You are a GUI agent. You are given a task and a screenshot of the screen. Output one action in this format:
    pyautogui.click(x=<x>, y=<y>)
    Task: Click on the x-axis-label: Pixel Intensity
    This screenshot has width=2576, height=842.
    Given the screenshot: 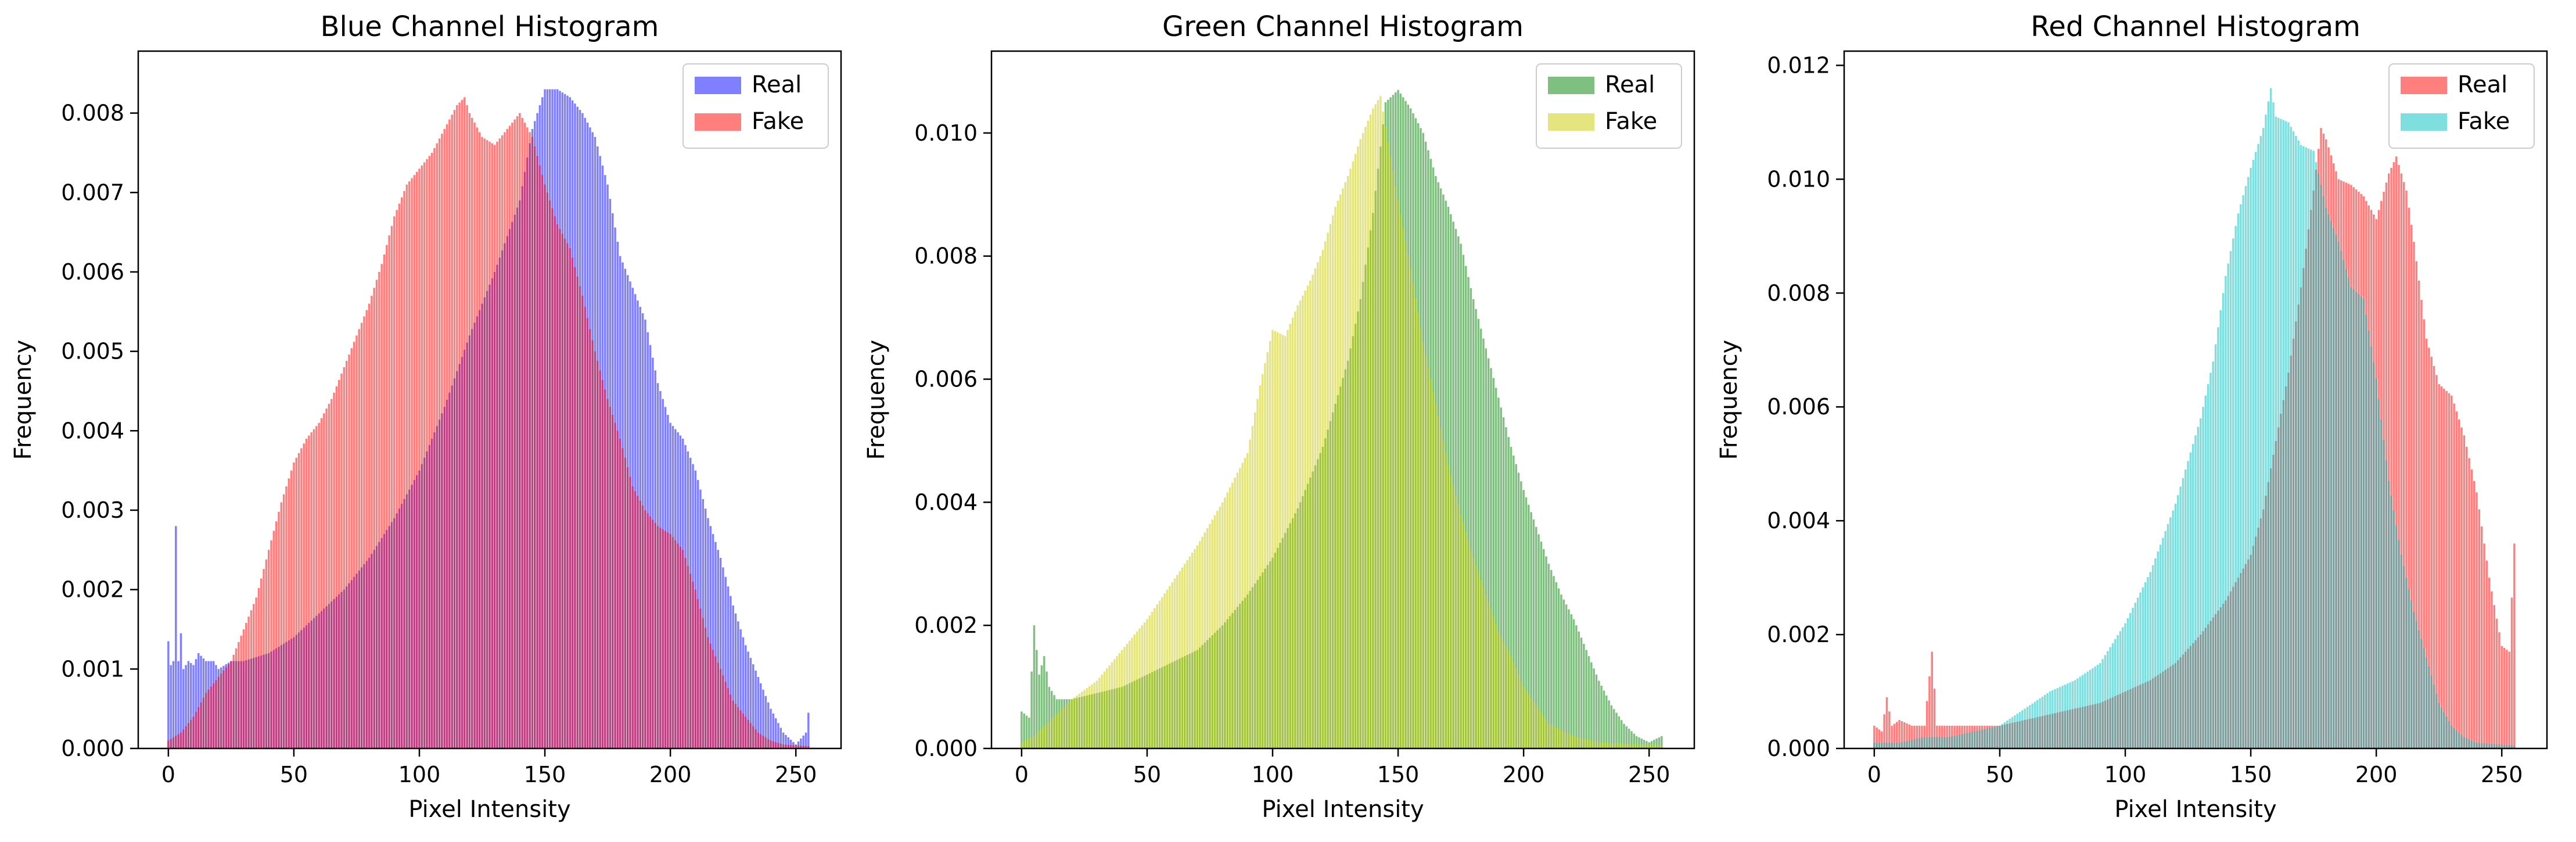 What is the action you would take?
    pyautogui.click(x=489, y=810)
    